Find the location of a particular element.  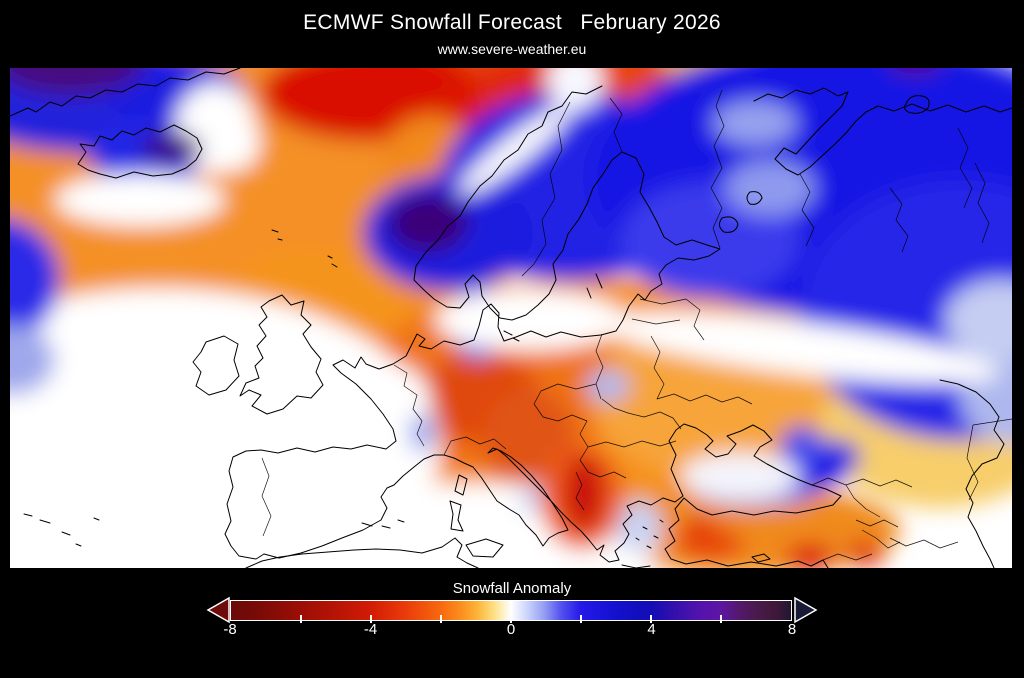

colorbar-title: Snowfall Anomaly is located at coordinates (512, 588).